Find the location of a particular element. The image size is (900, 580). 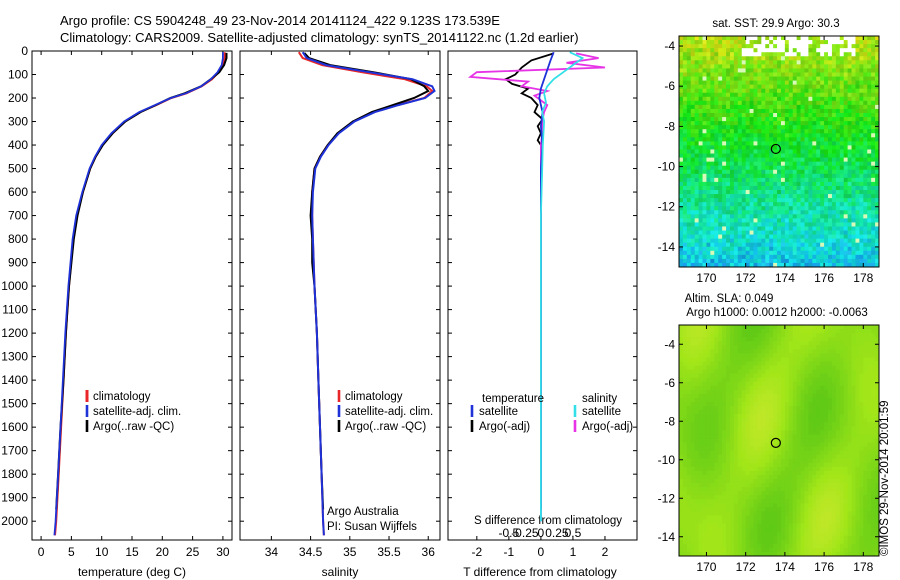

x-tick-label: 20 is located at coordinates (163, 552).